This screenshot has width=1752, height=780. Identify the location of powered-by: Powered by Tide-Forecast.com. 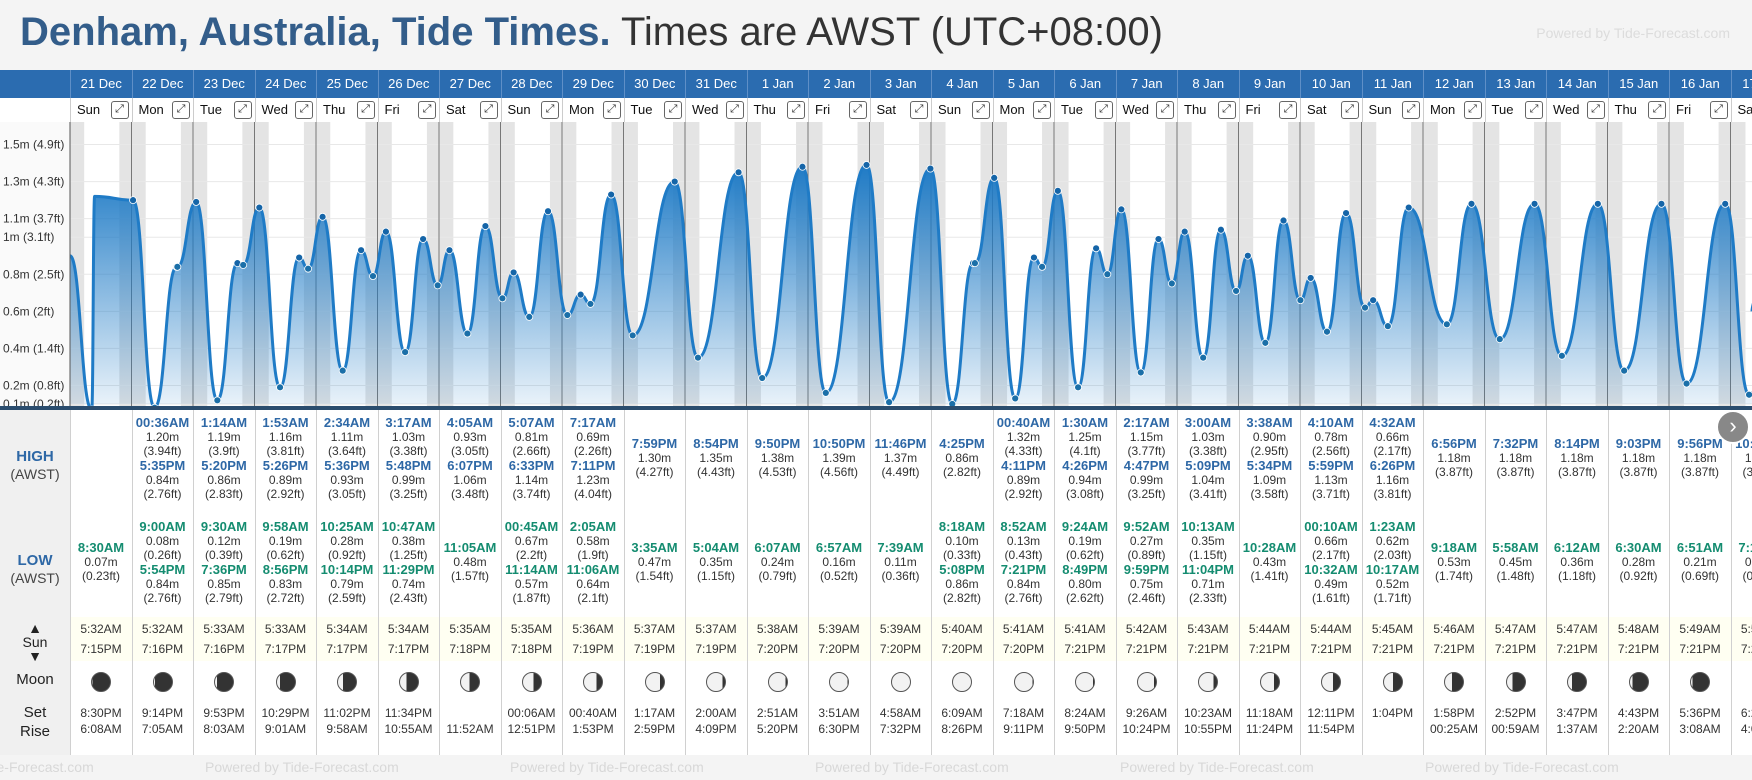
(1633, 33).